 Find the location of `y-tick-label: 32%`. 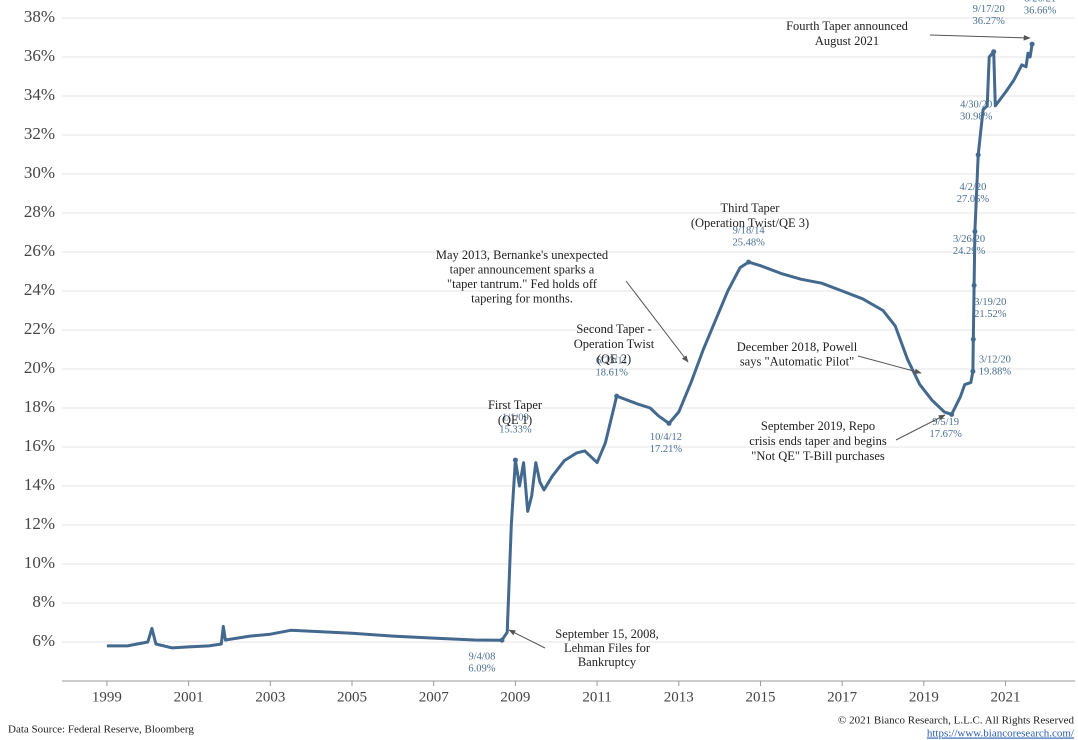

y-tick-label: 32% is located at coordinates (39, 133).